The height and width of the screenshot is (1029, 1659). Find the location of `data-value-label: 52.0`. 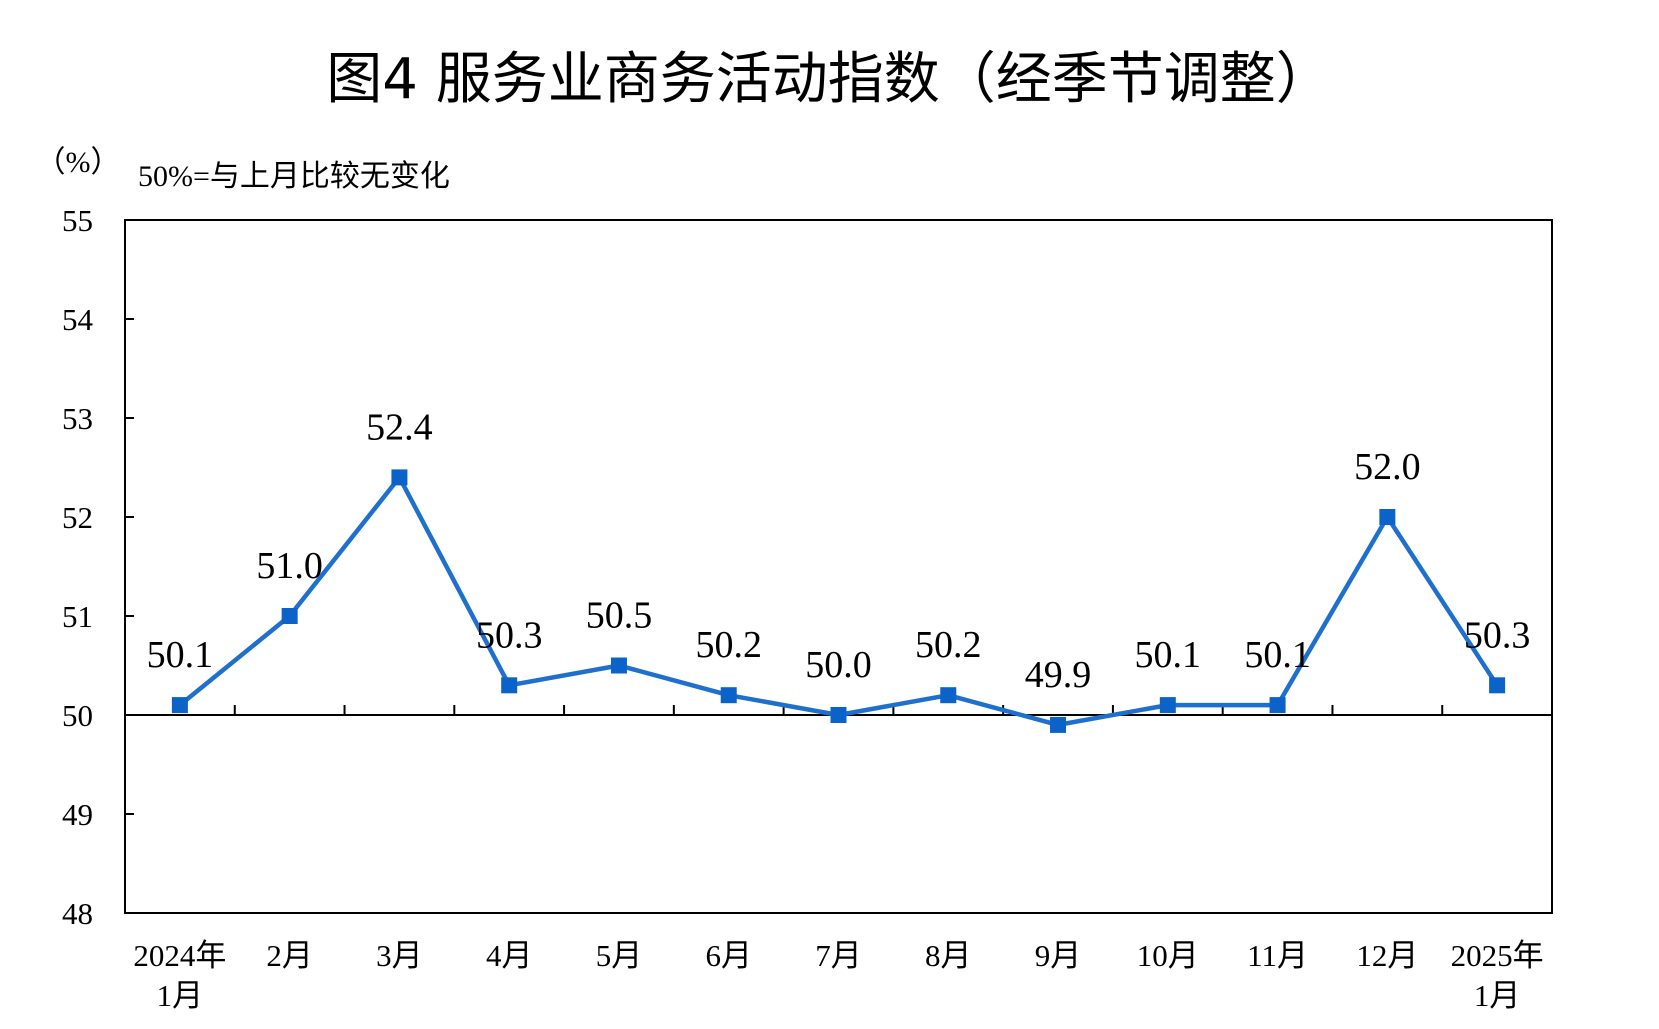

data-value-label: 52.0 is located at coordinates (1387, 467).